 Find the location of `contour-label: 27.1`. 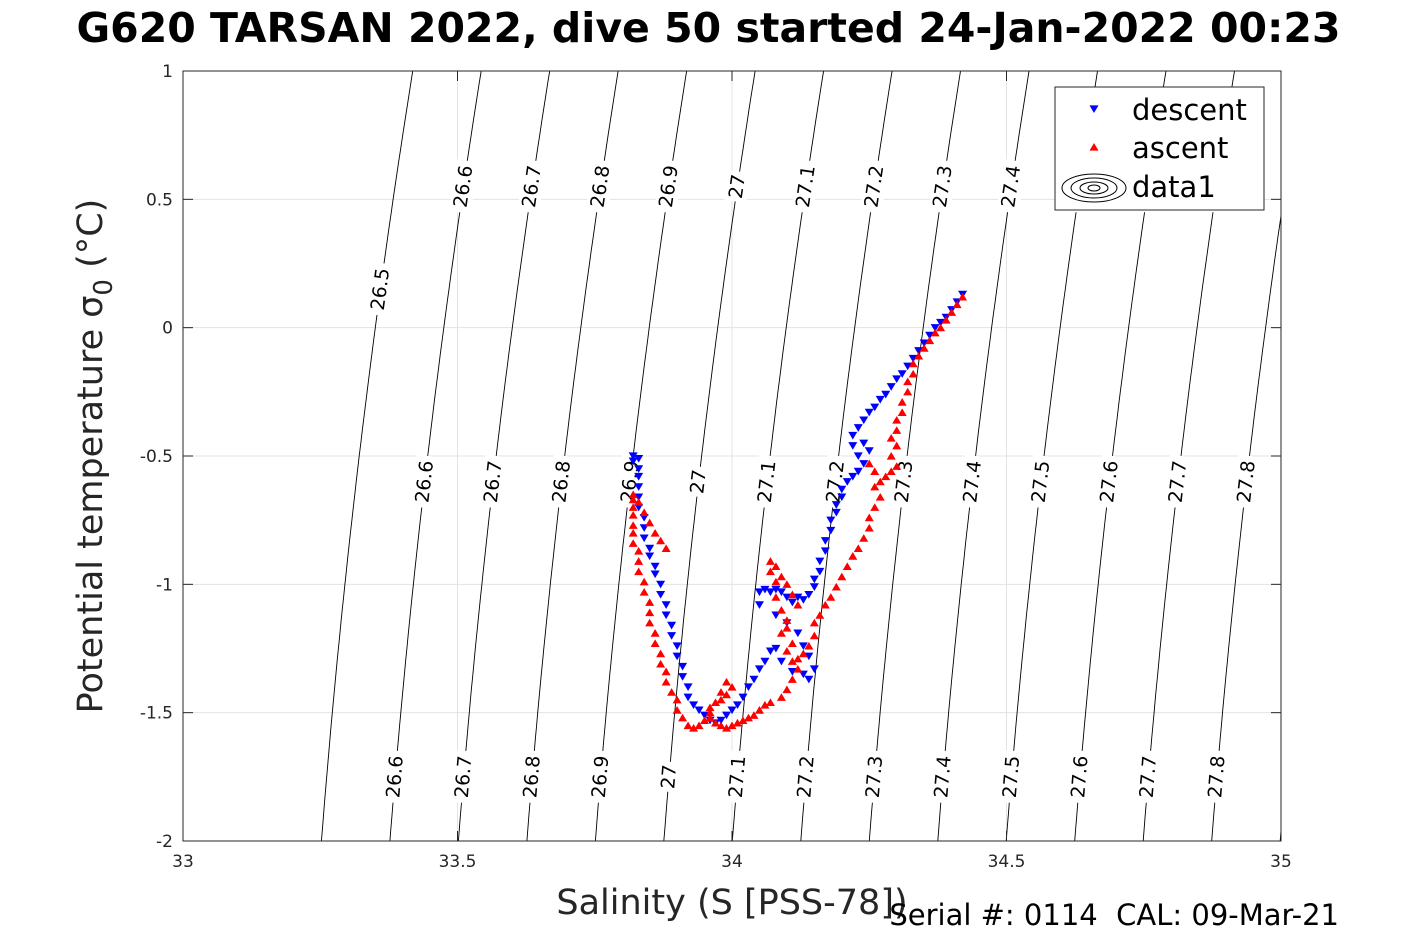

contour-label: 27.1 is located at coordinates (737, 776).